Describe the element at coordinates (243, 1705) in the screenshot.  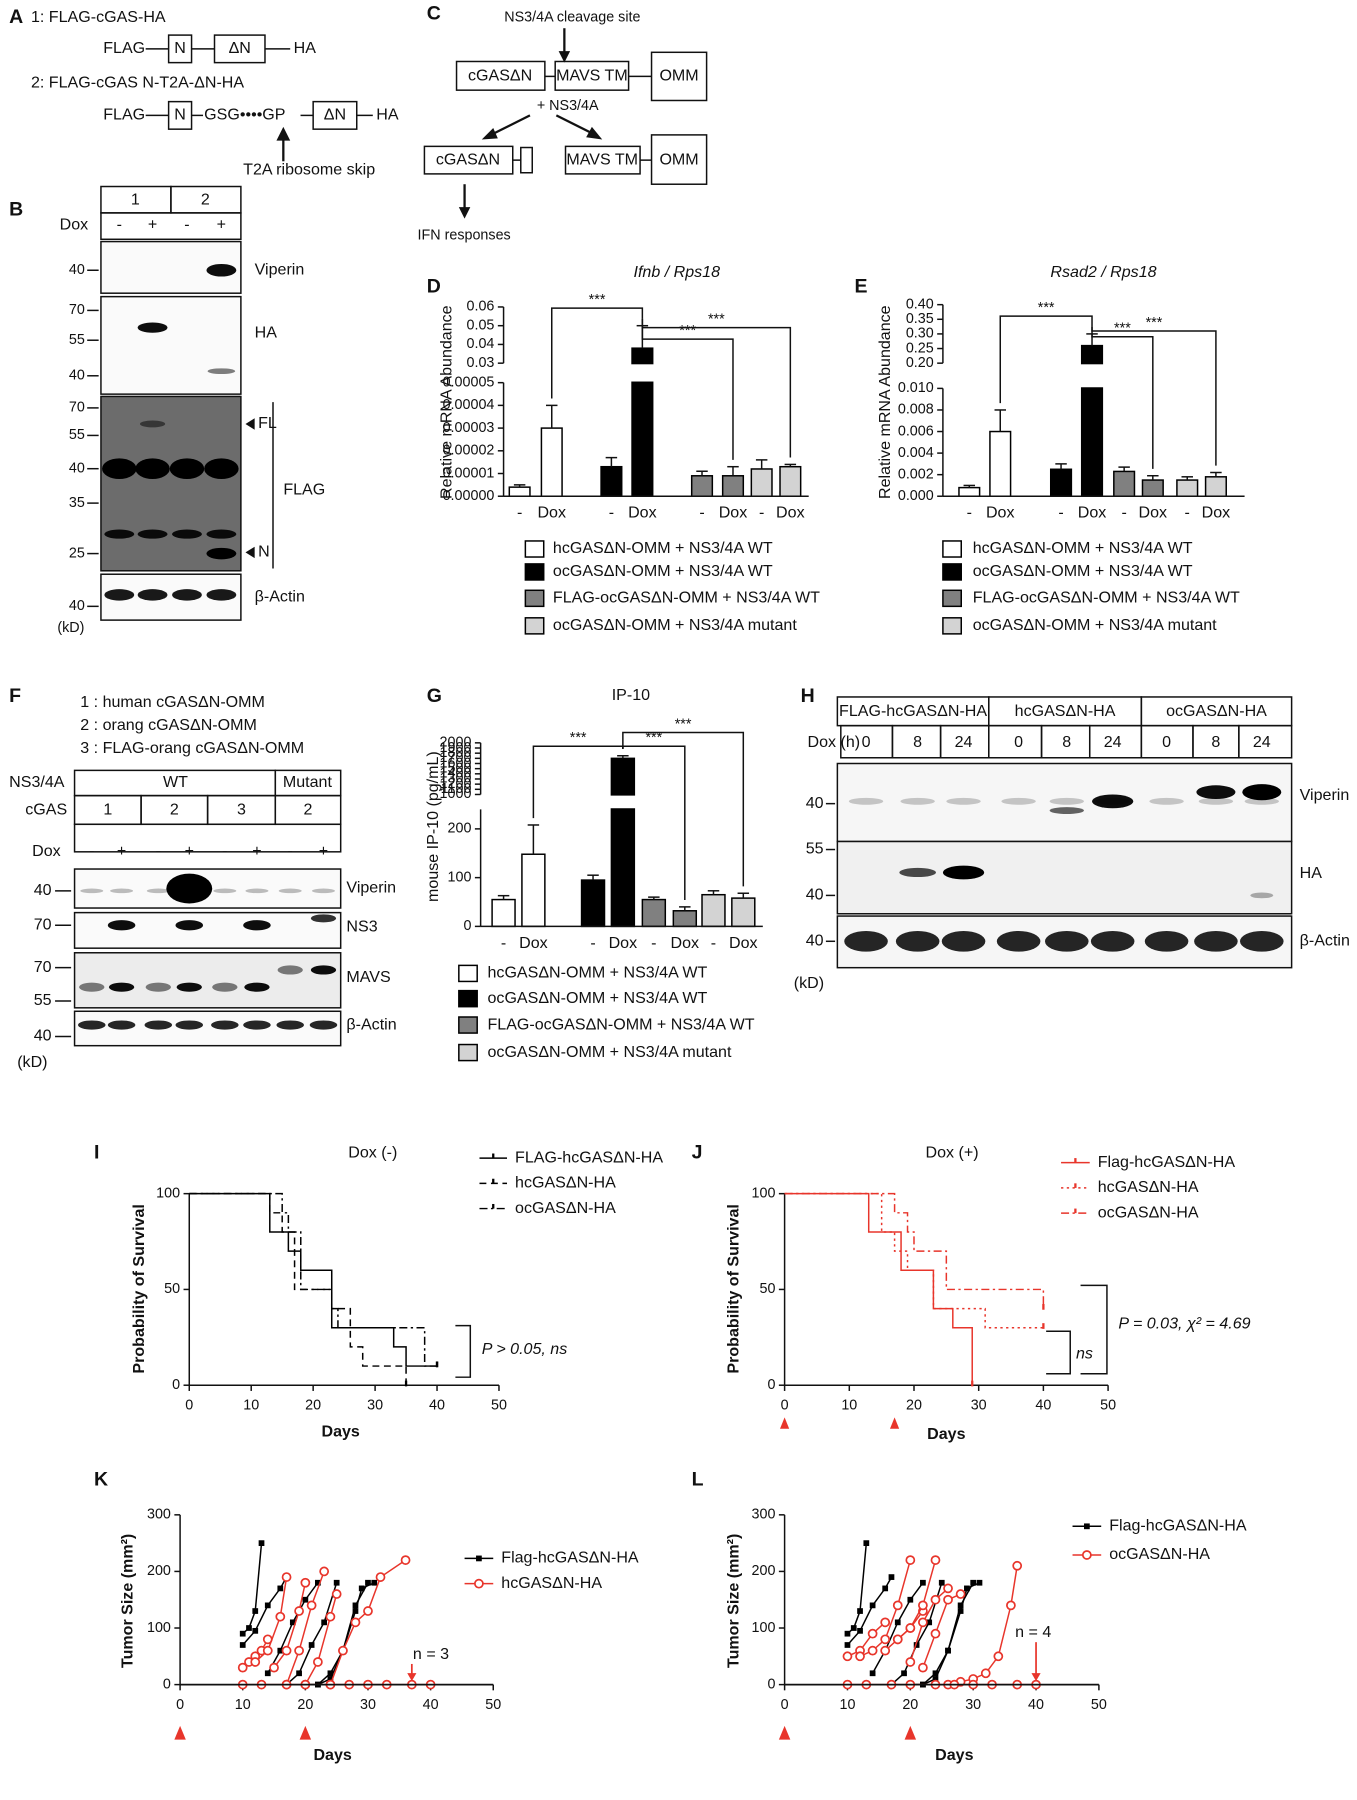
I see `x-tick-label: 10` at that location.